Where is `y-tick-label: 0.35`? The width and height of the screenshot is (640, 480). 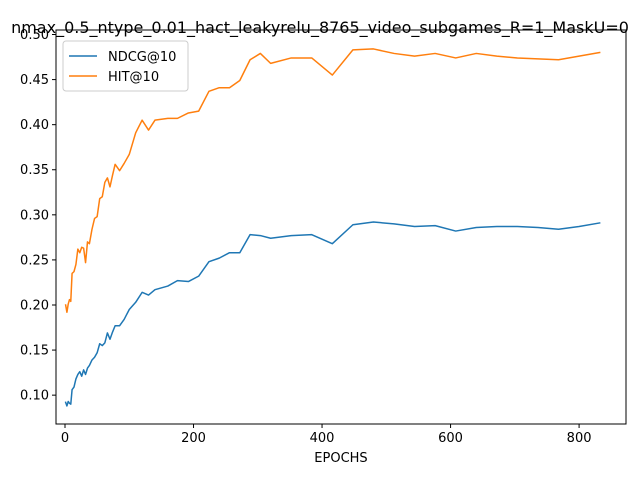
y-tick-label: 0.35 is located at coordinates (34, 170).